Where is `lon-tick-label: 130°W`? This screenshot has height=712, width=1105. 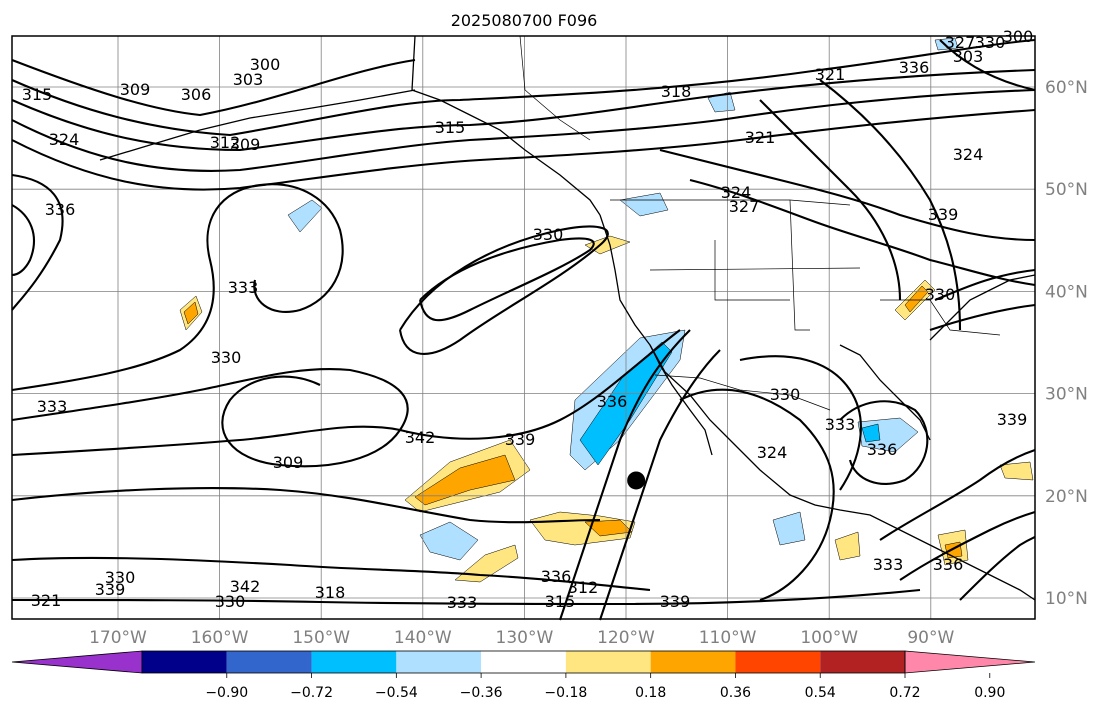 lon-tick-label: 130°W is located at coordinates (525, 638).